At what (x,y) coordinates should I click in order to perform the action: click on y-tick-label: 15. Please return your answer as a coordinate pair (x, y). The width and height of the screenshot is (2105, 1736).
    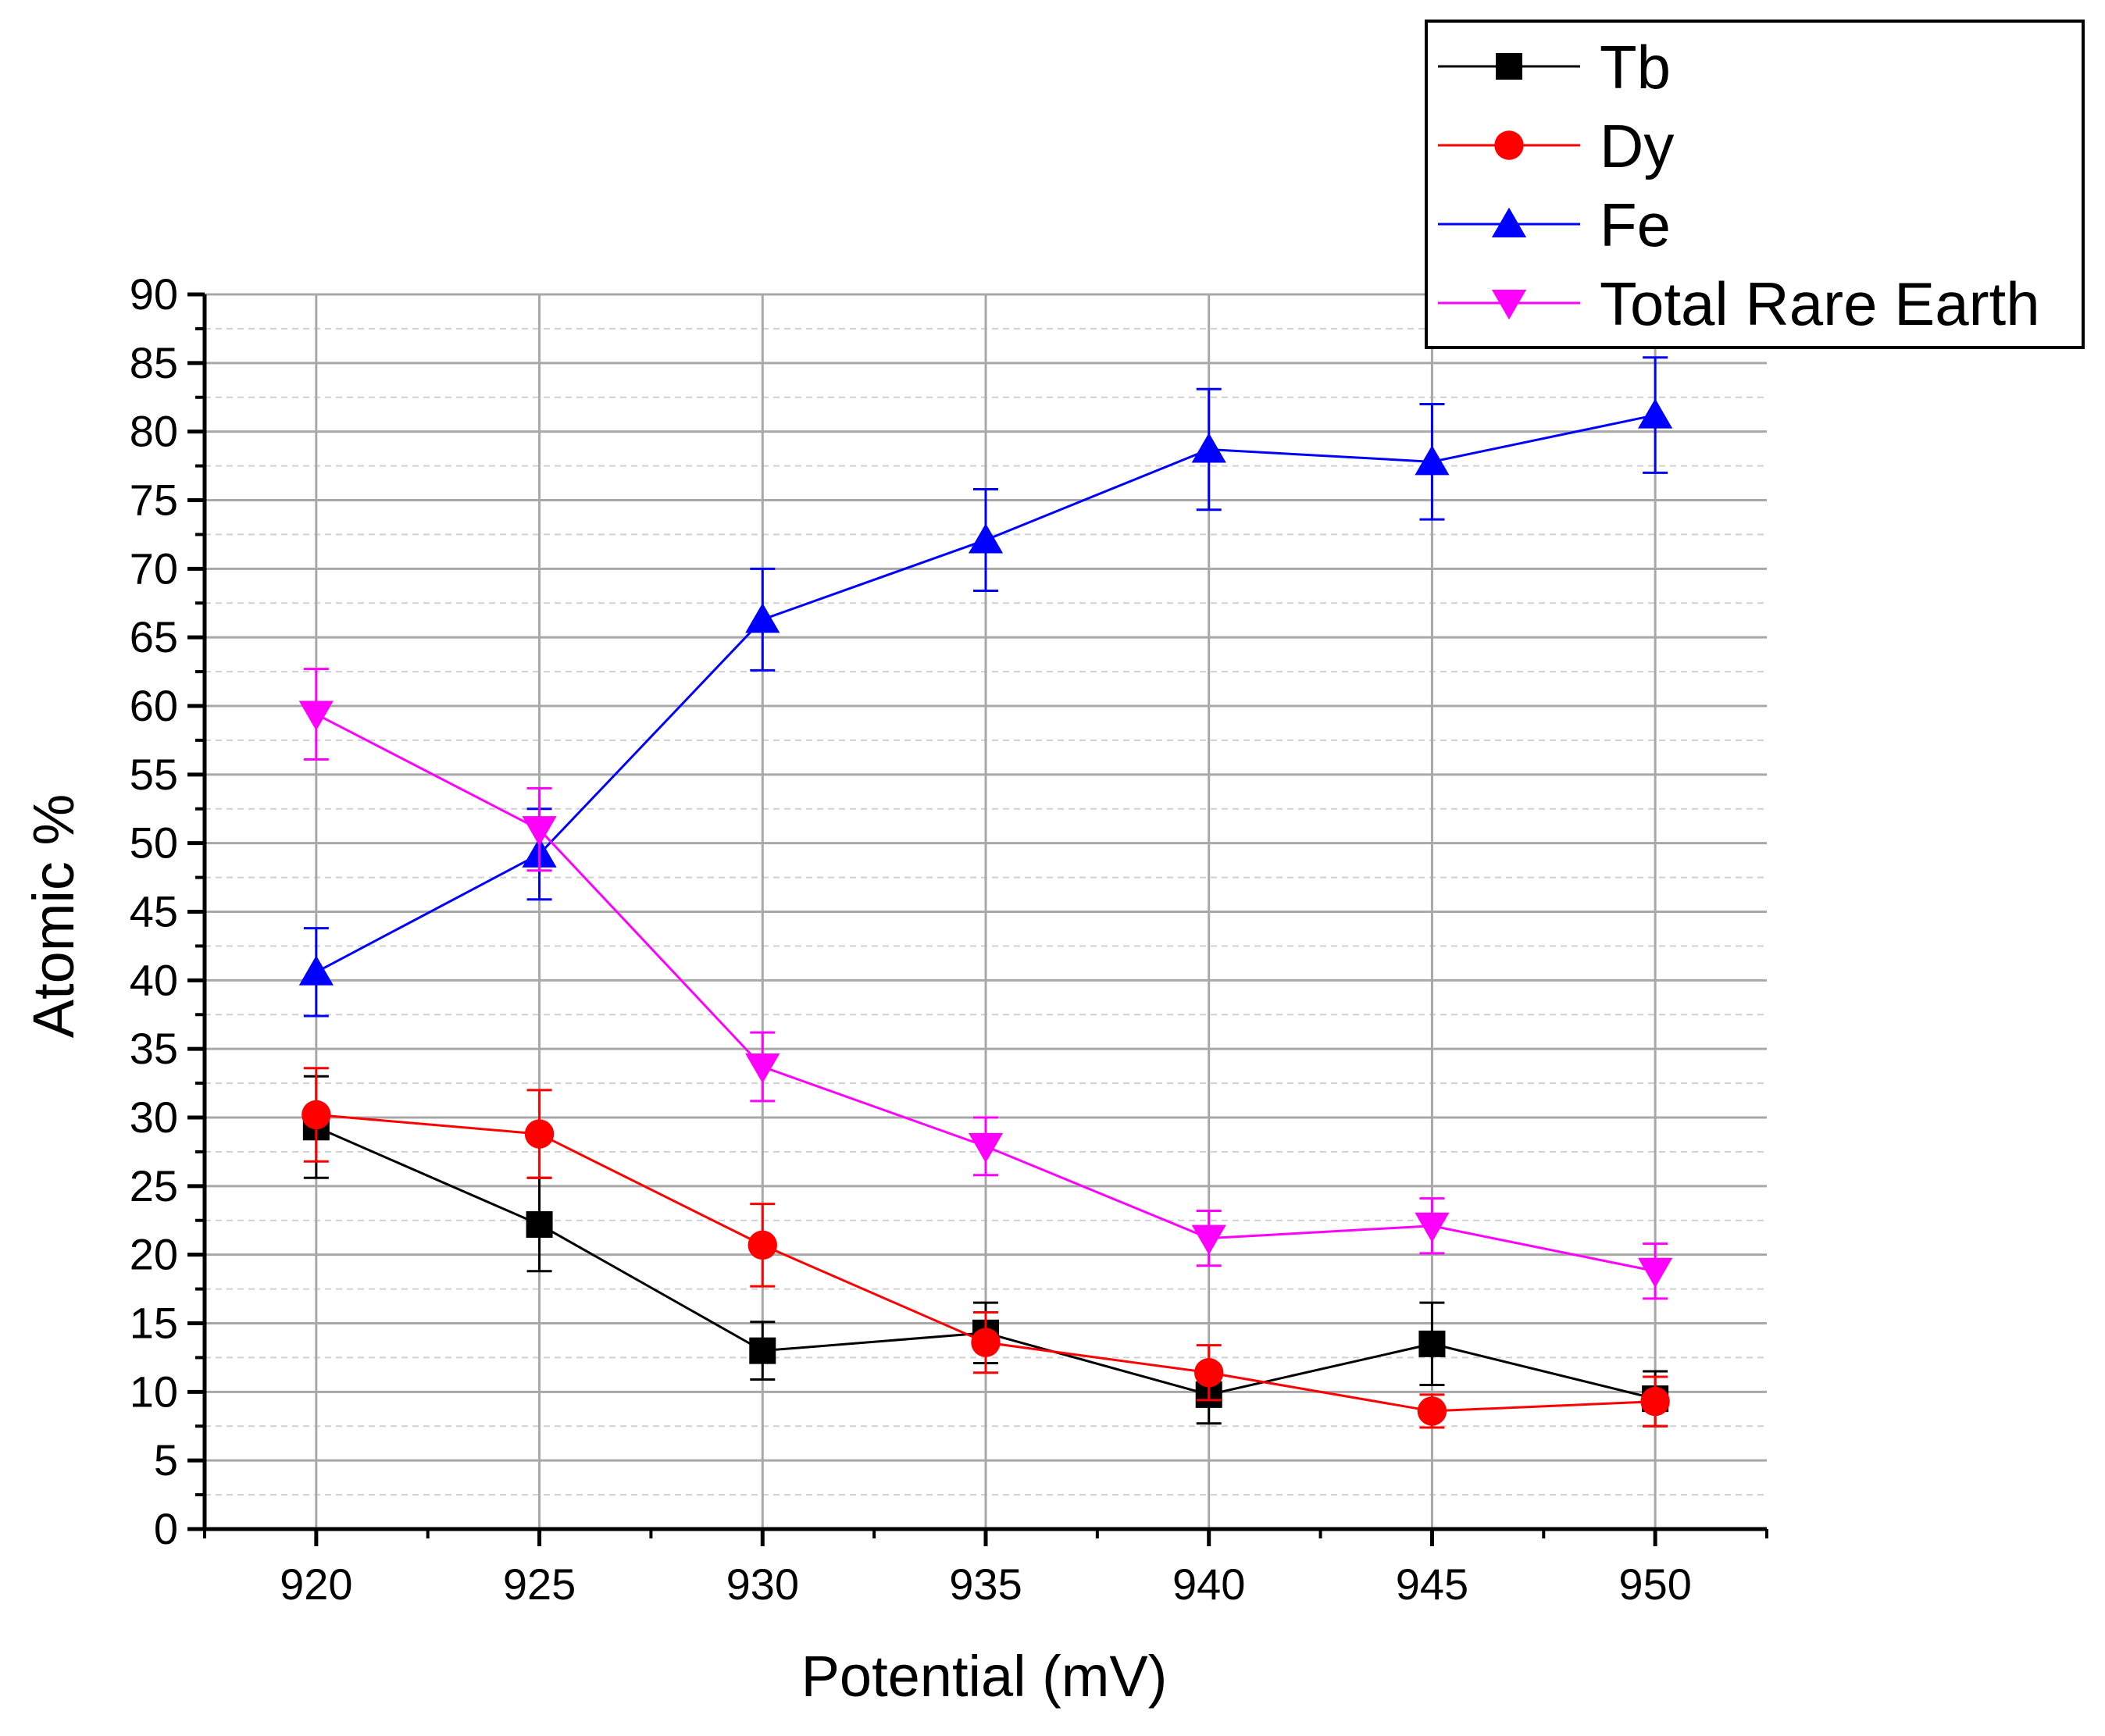
    Looking at the image, I should click on (154, 1324).